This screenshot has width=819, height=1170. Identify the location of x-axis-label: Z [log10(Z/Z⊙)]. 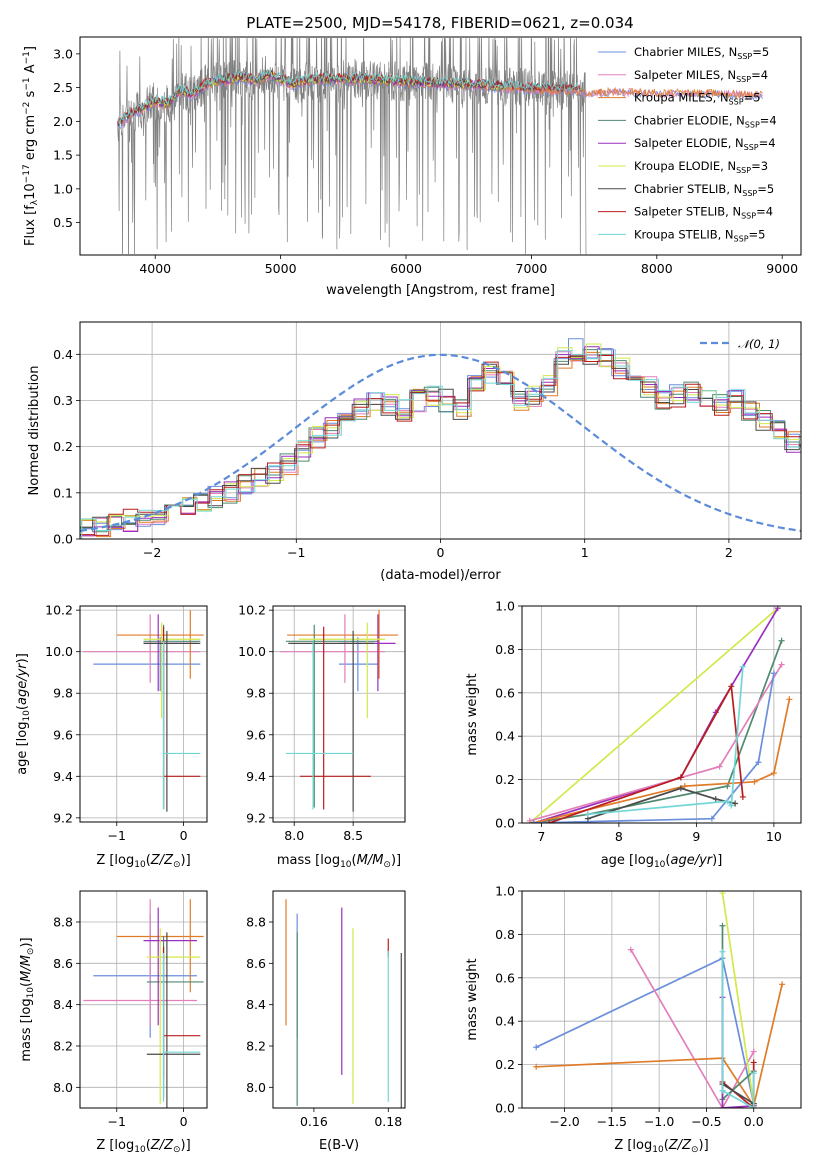
(661, 1146).